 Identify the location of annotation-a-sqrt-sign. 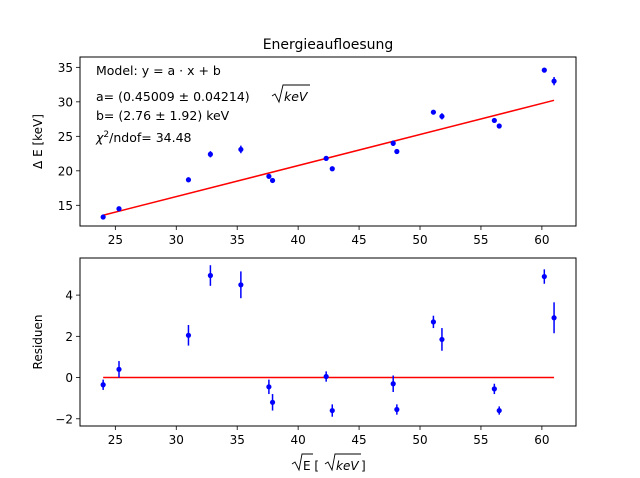
(290, 94).